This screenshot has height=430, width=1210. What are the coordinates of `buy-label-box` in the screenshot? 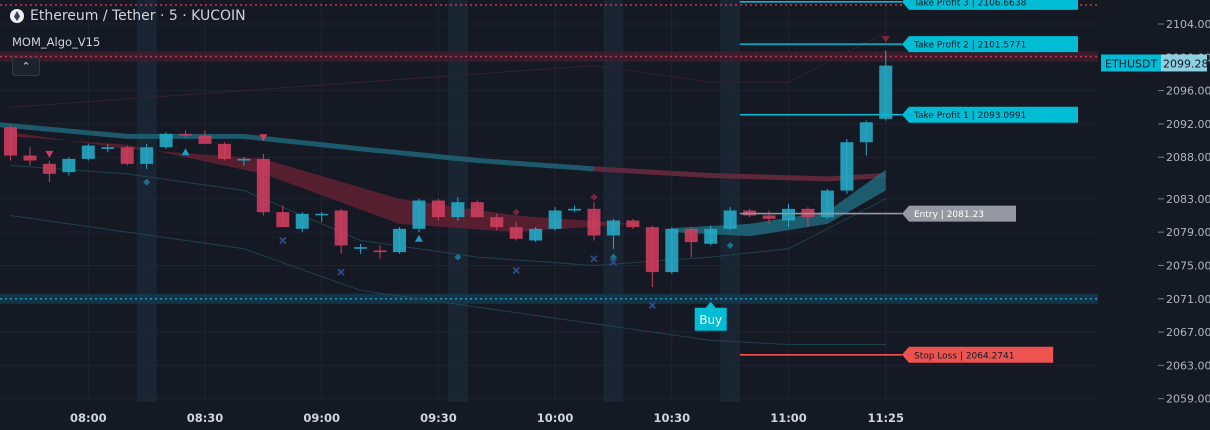 It's located at (710, 316).